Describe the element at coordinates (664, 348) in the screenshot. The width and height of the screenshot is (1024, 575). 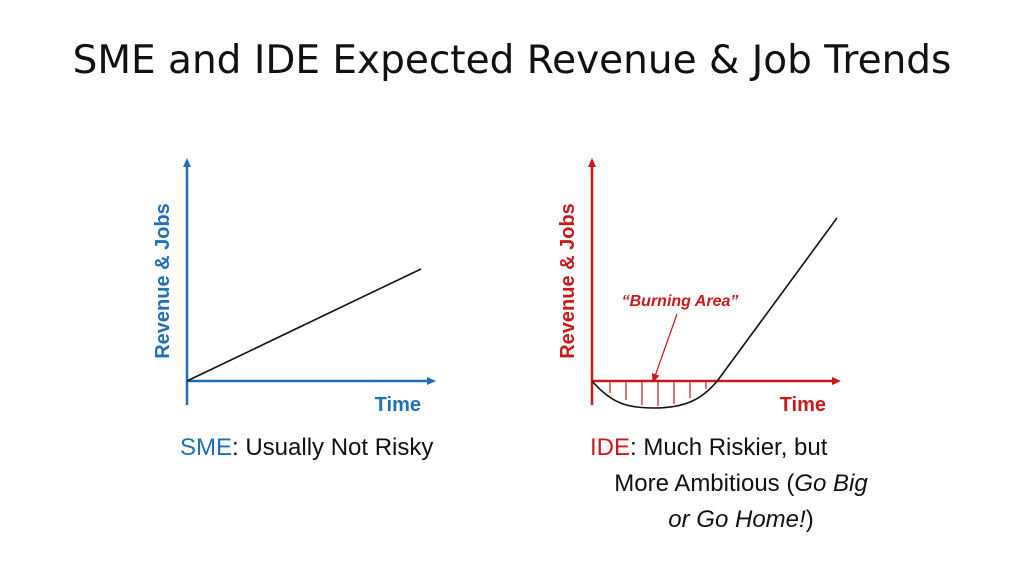
I see `burning-area-pointer` at that location.